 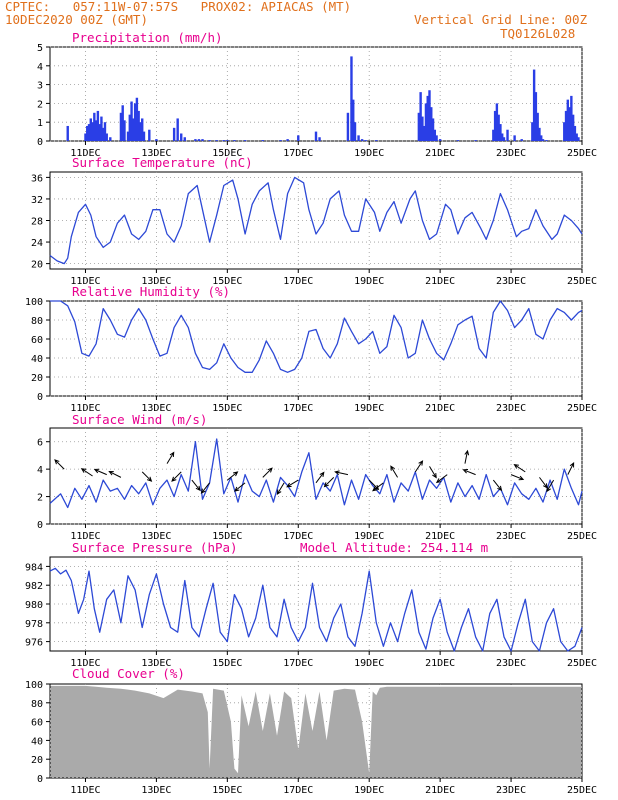 What do you see at coordinates (440, 663) in the screenshot?
I see `pres-xtick-label: 21DEC` at bounding box center [440, 663].